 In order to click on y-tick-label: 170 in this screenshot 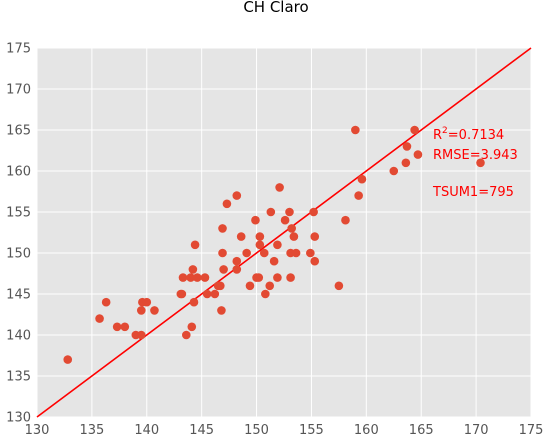, I will do `click(18, 90)`.